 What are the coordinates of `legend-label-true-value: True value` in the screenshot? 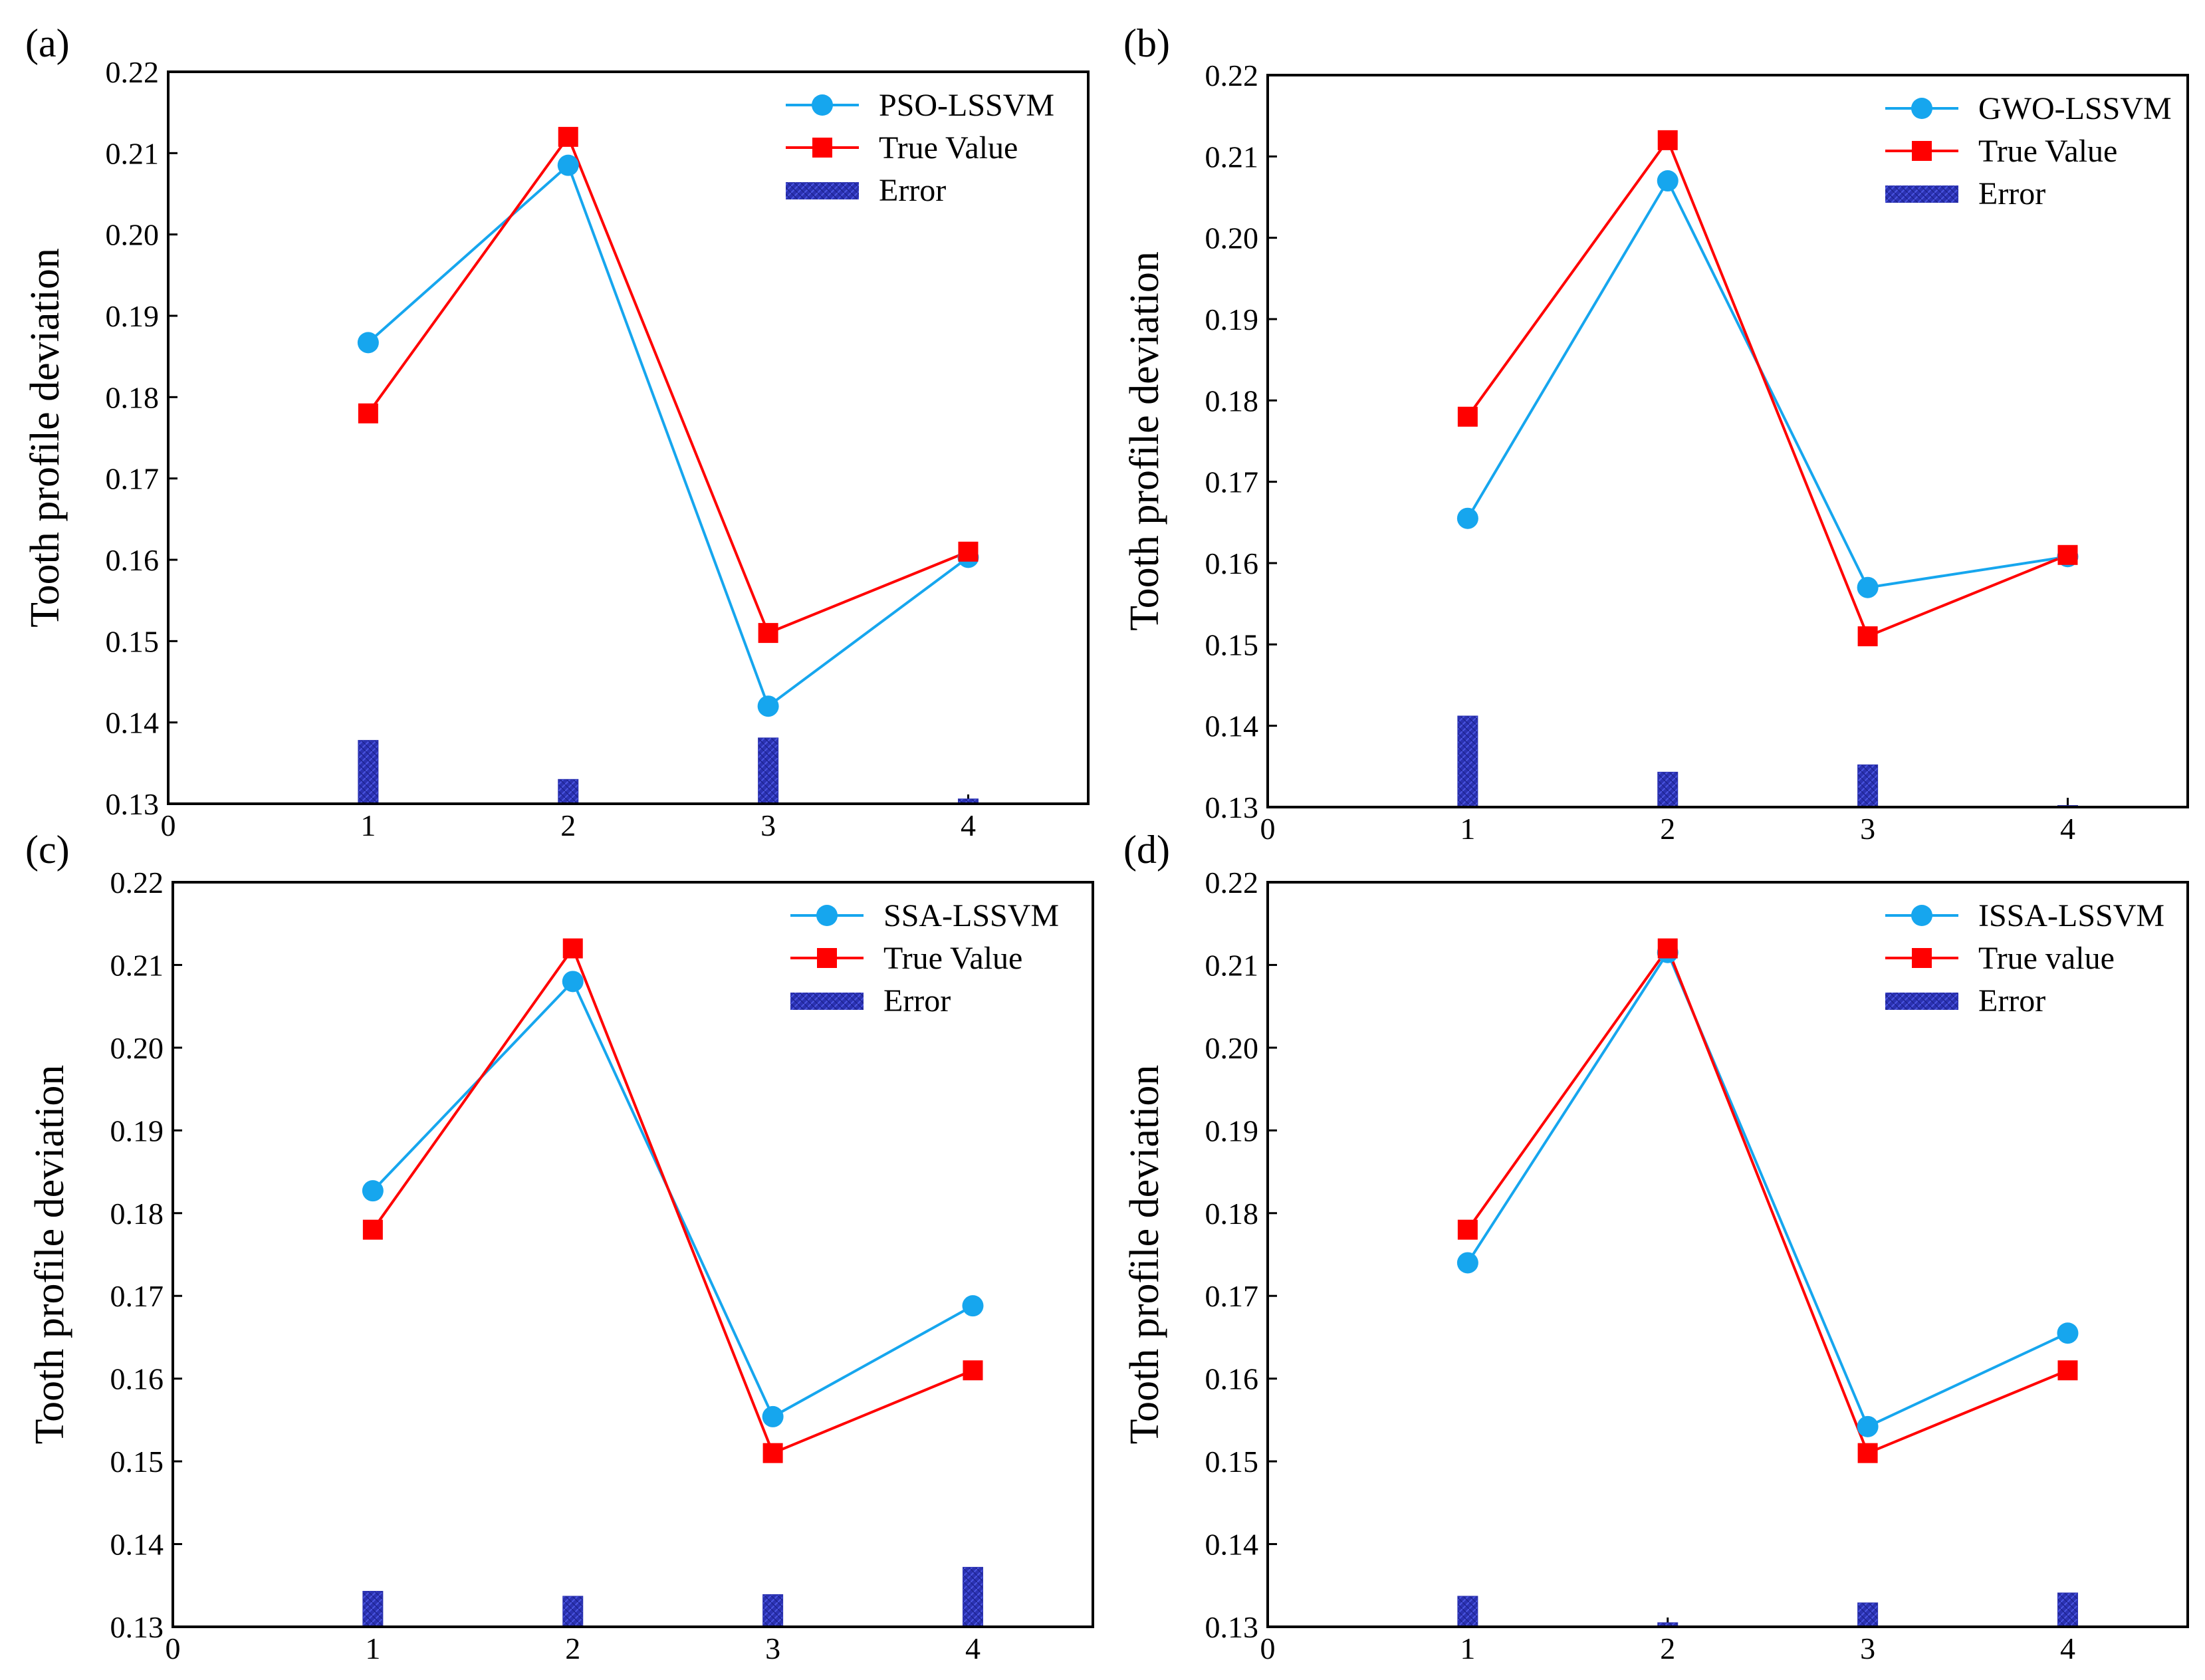 It's located at (2046, 958).